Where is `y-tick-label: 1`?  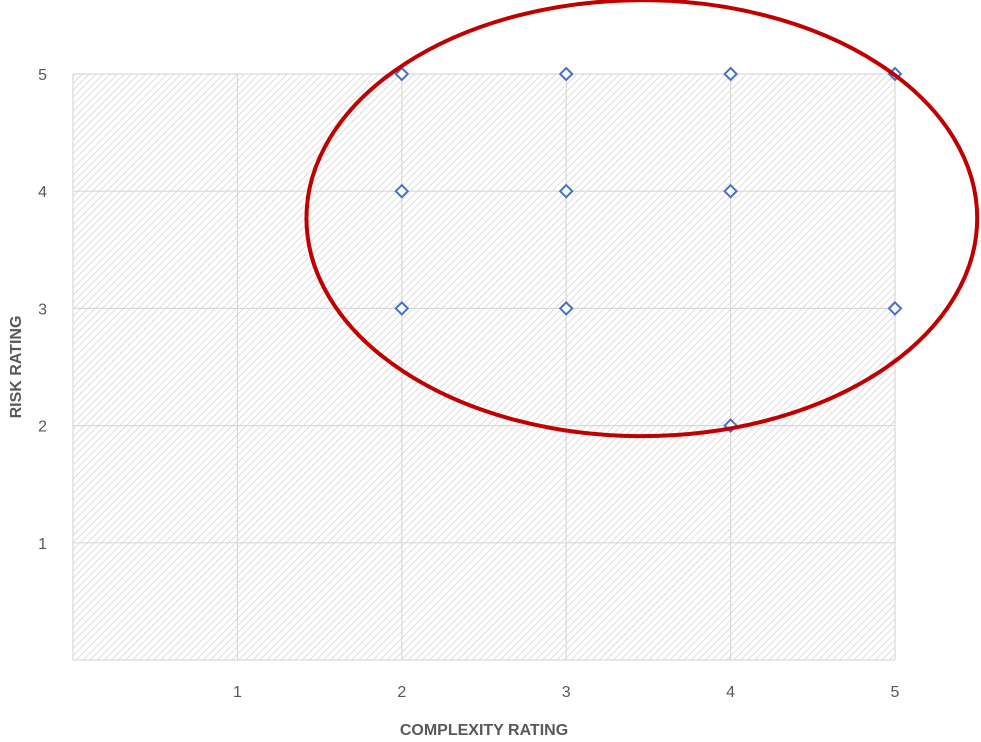
y-tick-label: 1 is located at coordinates (42, 544).